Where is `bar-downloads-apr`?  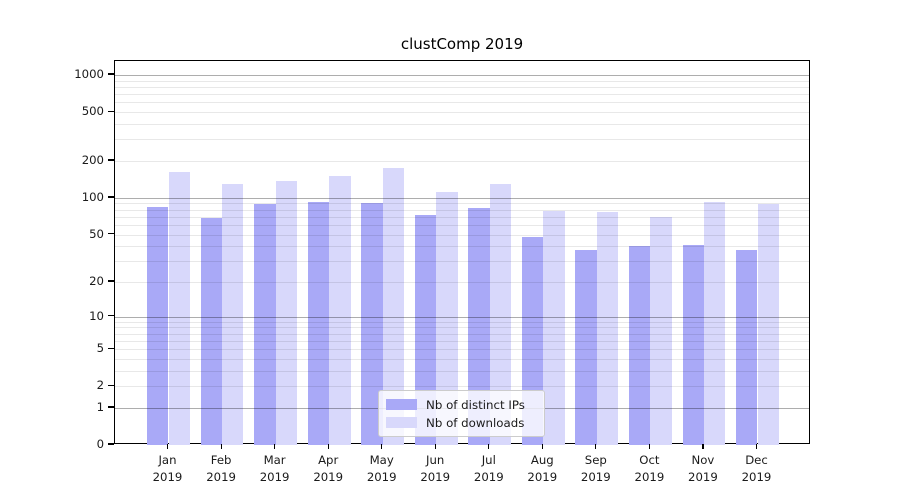 bar-downloads-apr is located at coordinates (340, 310).